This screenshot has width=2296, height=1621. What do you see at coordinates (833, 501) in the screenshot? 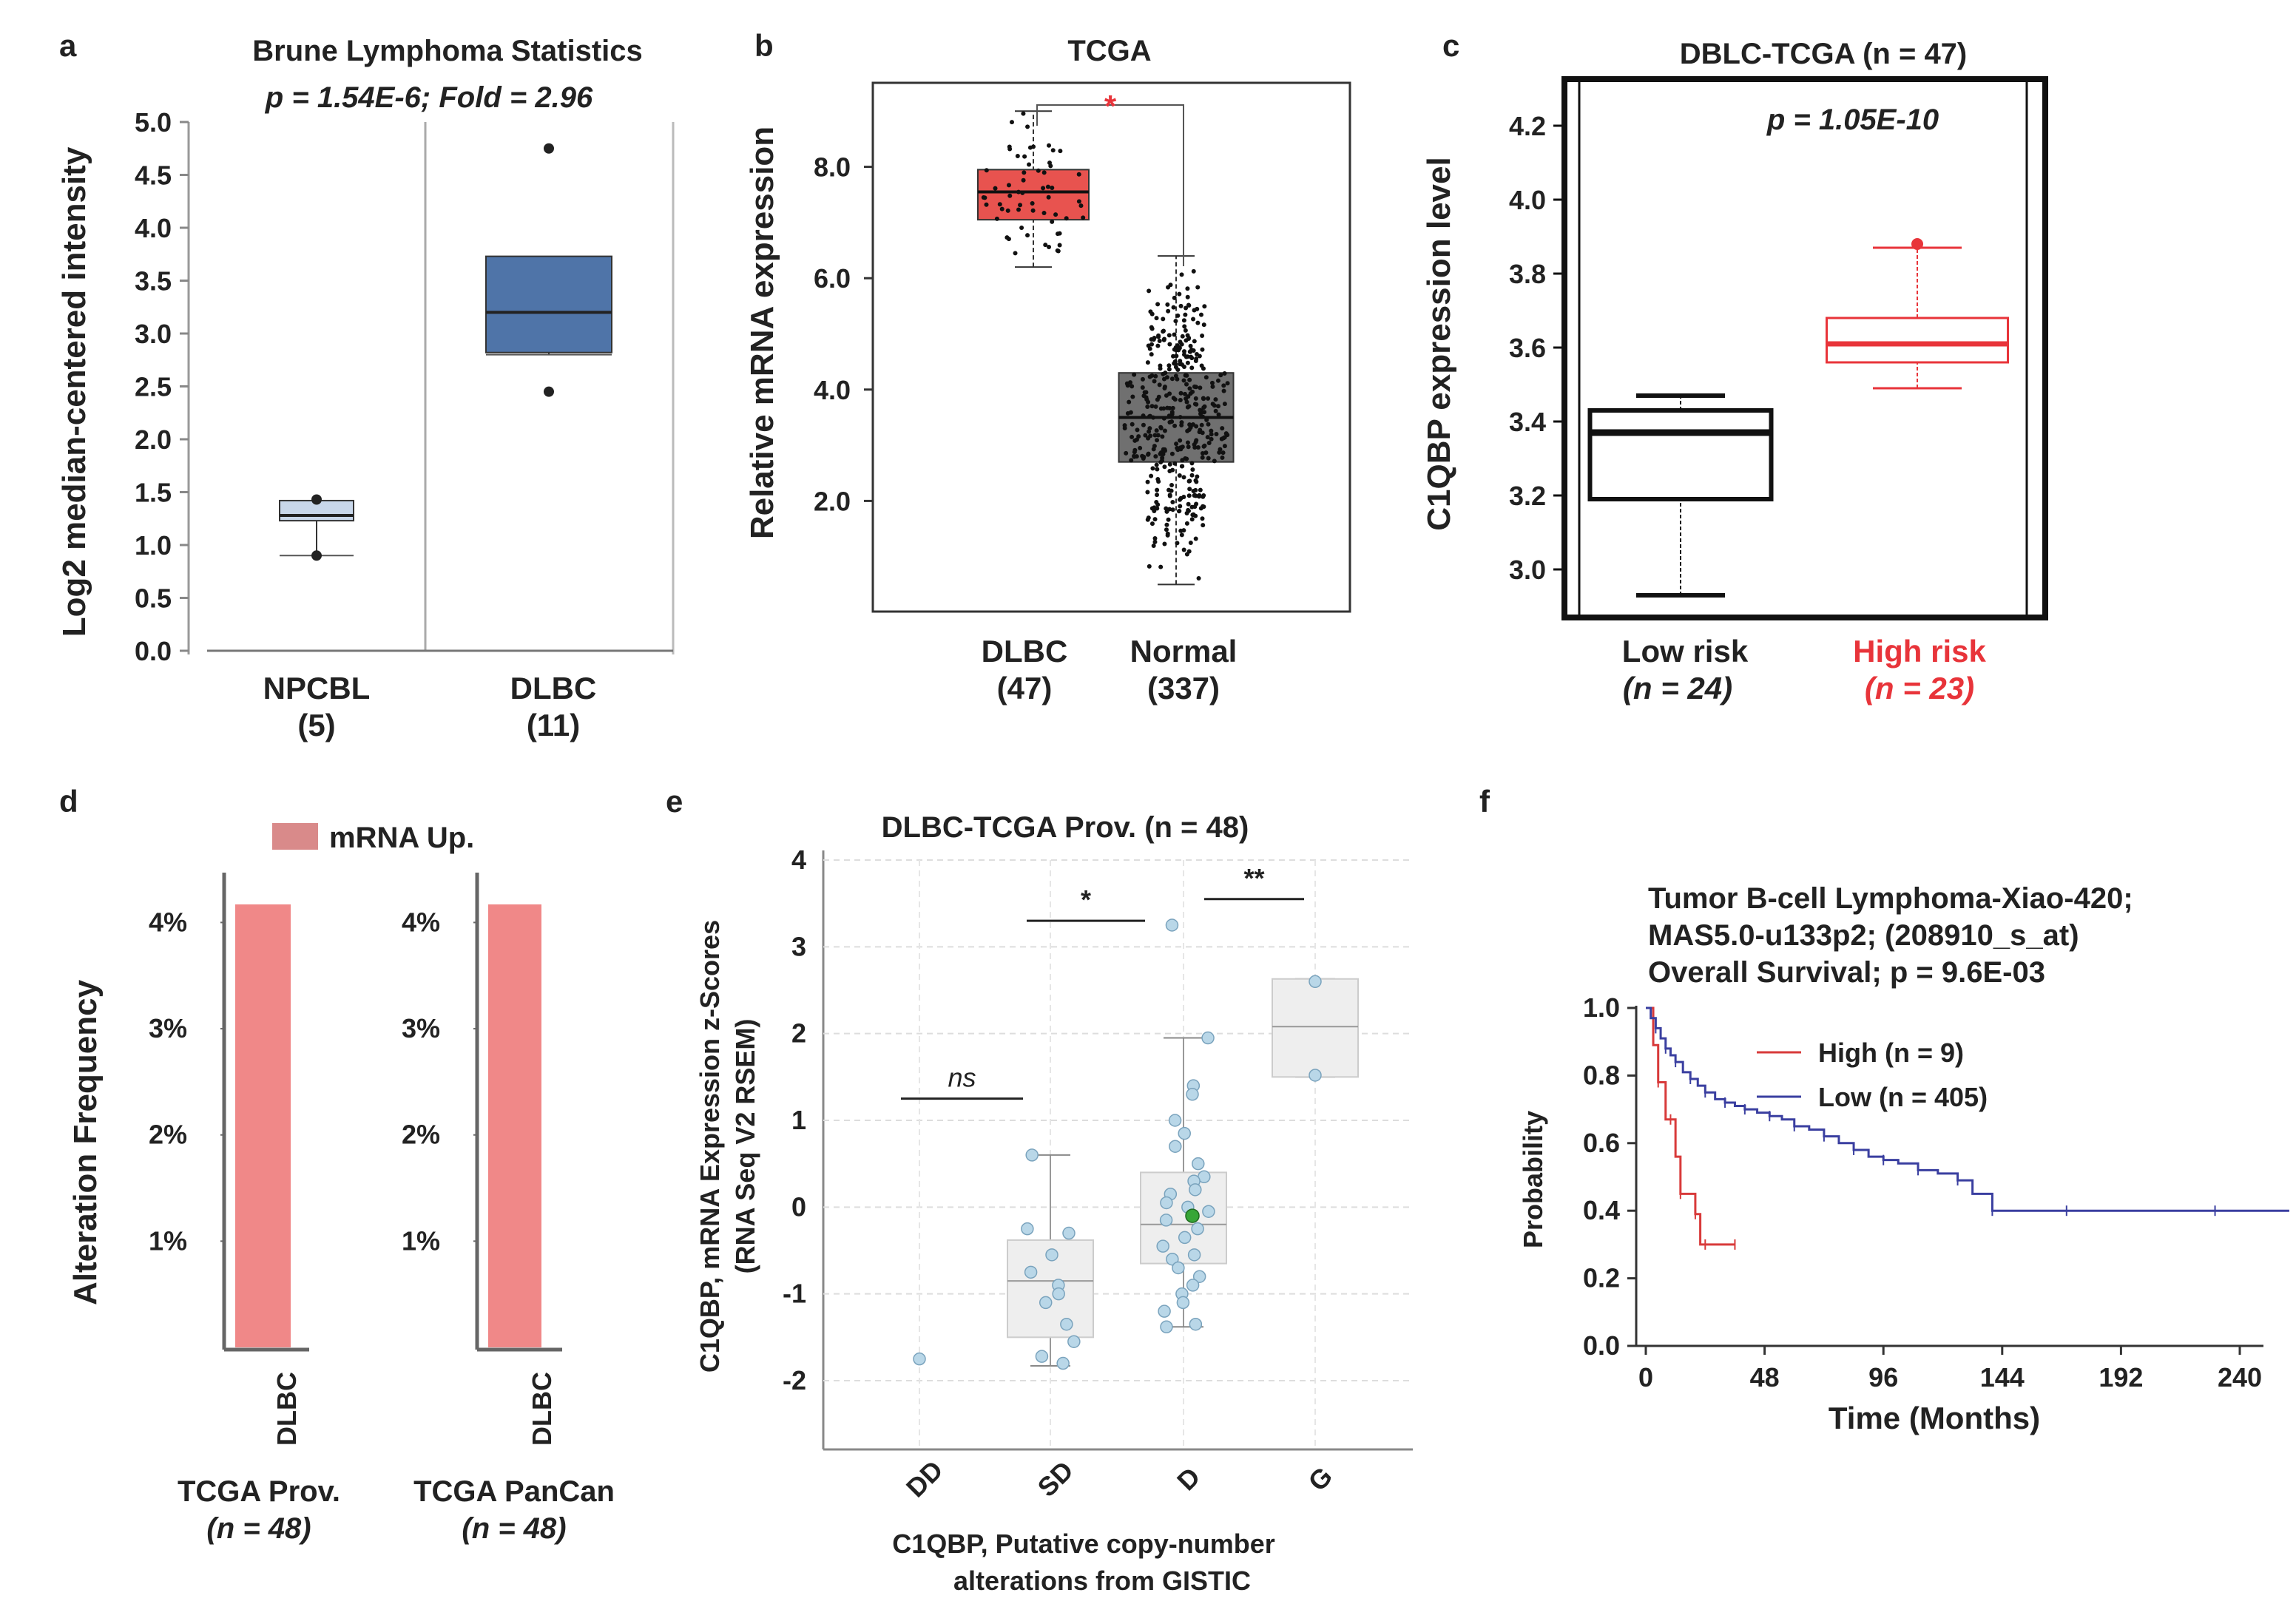
I see `panel-b-ytick-label: 2.0` at bounding box center [833, 501].